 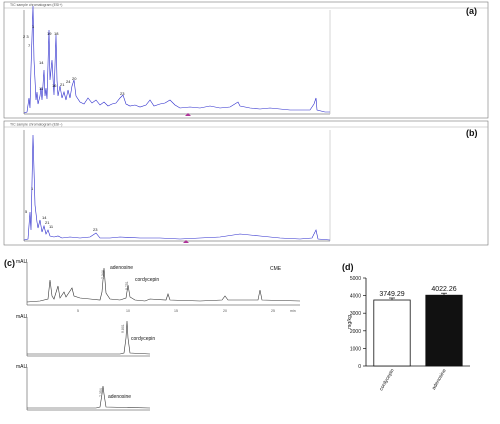 I want to click on svg-text: TIC sample chromatogram (ESI−), so click(x=36, y=125).